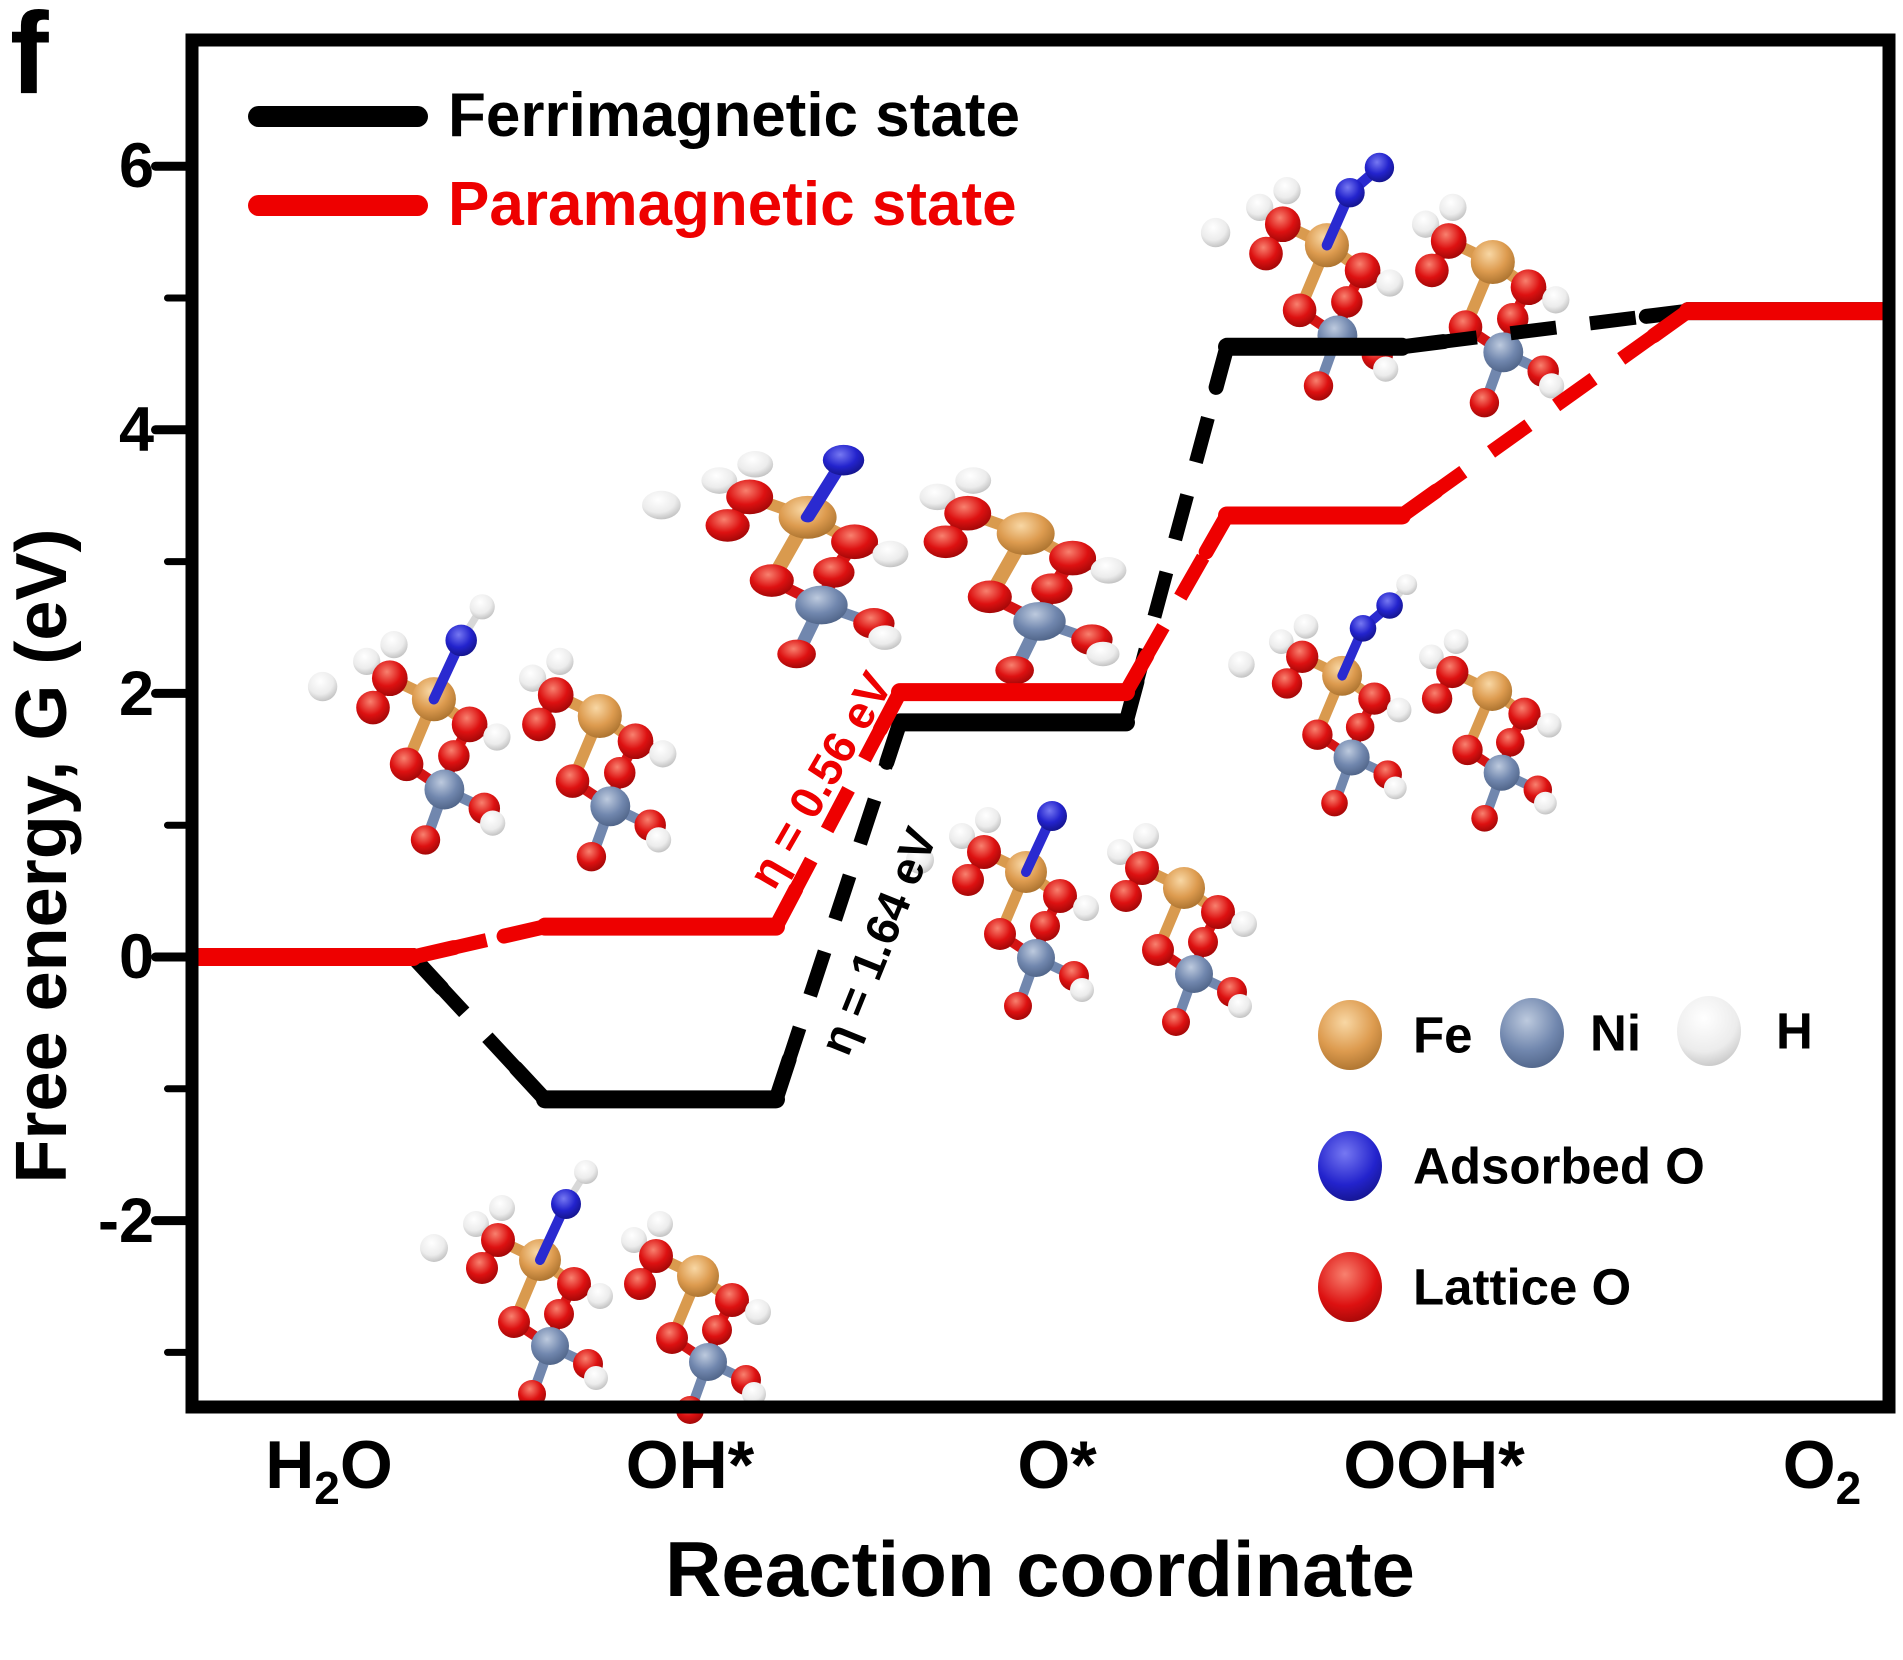 The height and width of the screenshot is (1660, 1903). I want to click on fe-atom-label: Fe, so click(1443, 1035).